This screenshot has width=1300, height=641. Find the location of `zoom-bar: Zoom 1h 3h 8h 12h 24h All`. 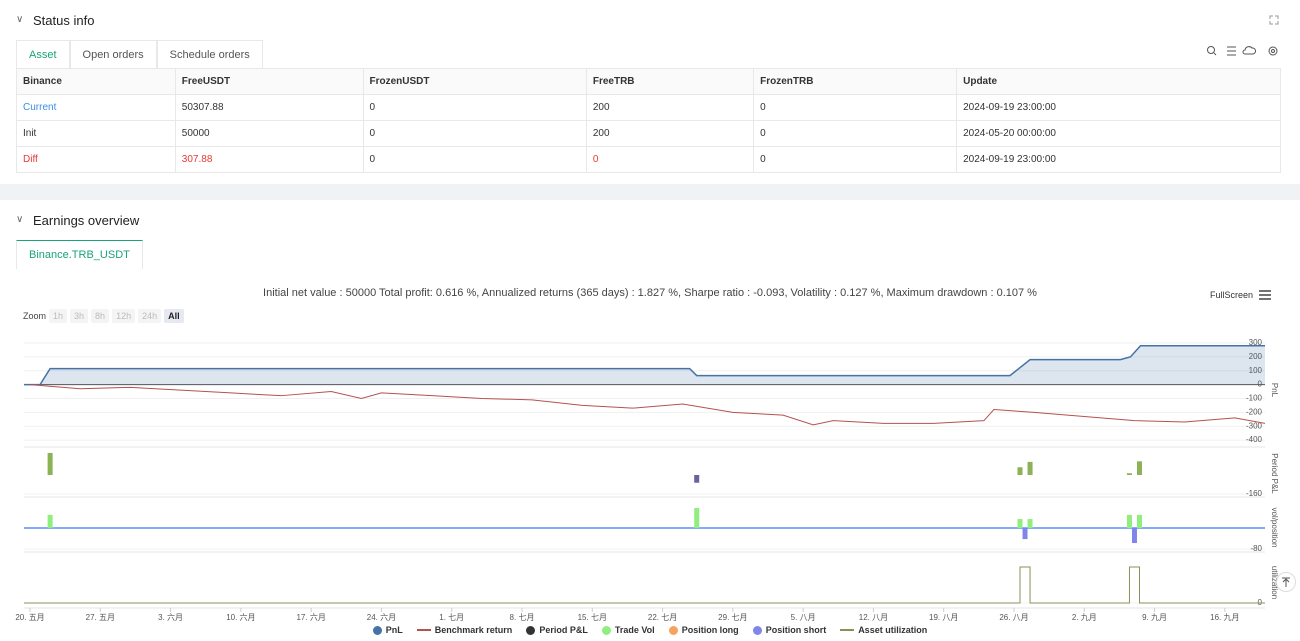

zoom-bar: Zoom 1h 3h 8h 12h 24h All is located at coordinates (103, 316).